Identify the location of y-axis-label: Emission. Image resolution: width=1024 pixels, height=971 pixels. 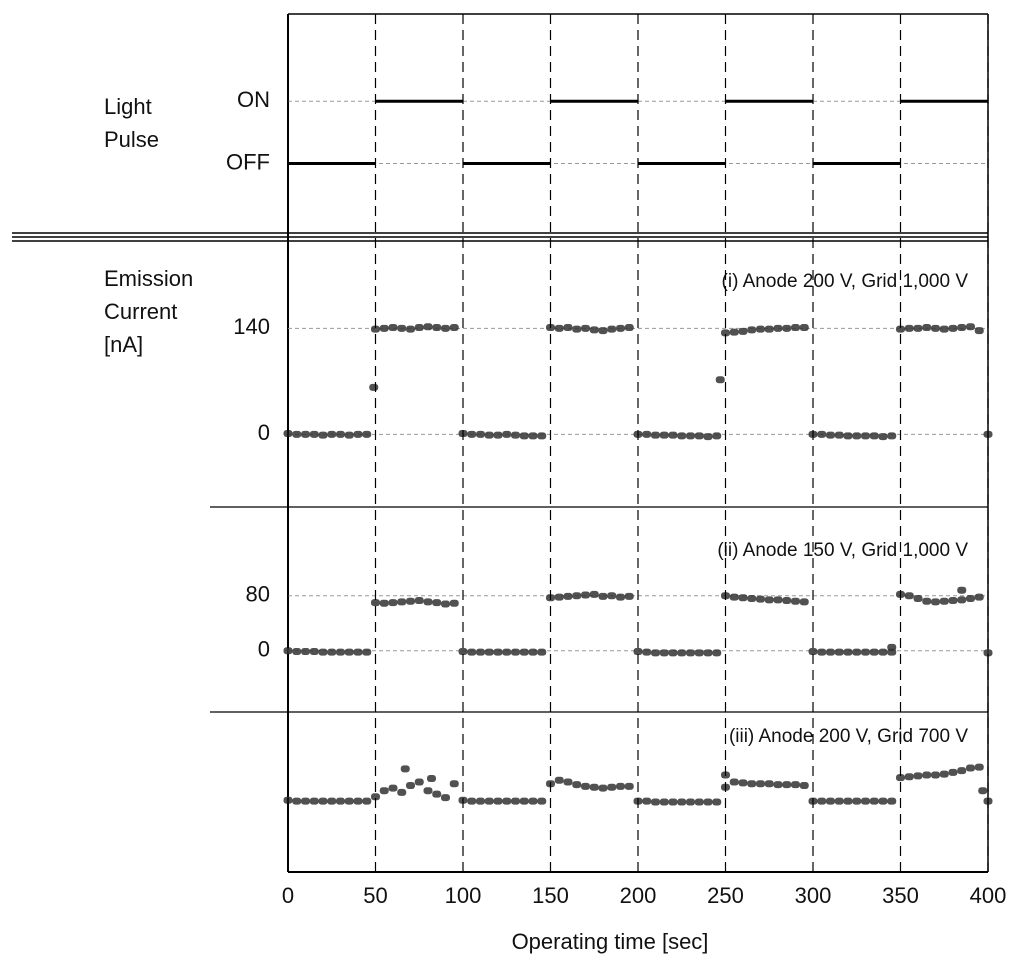
(148, 278).